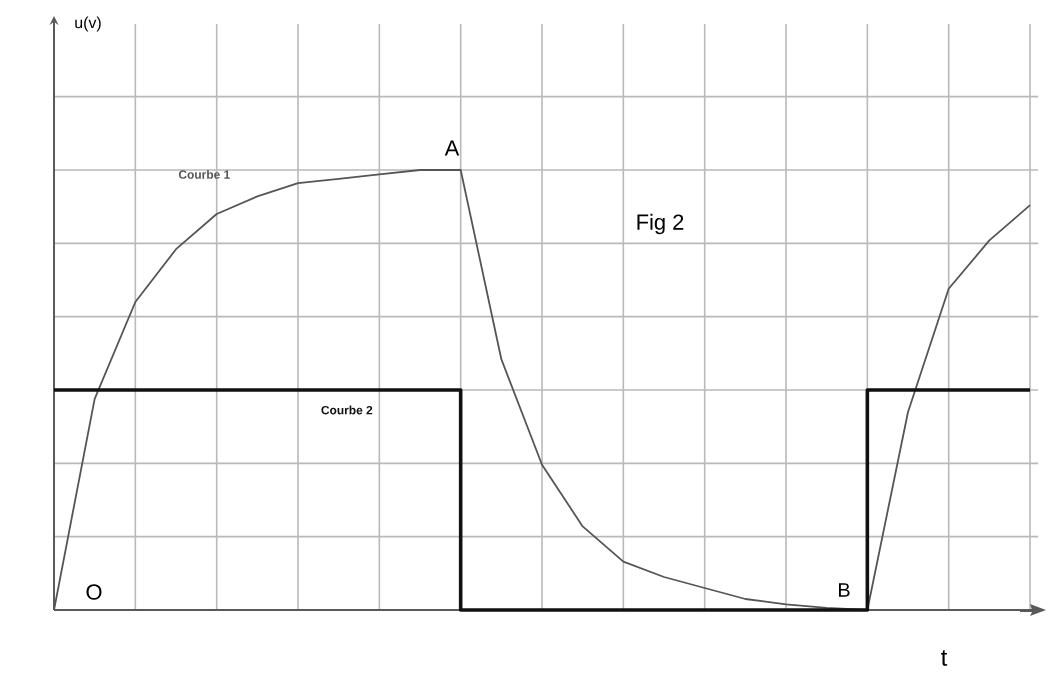 This screenshot has width=1056, height=682. What do you see at coordinates (944, 658) in the screenshot?
I see `x-axis-title: t` at bounding box center [944, 658].